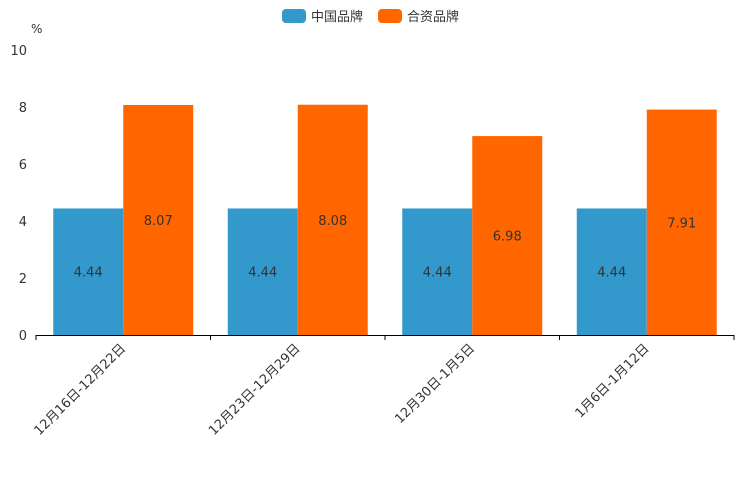 The height and width of the screenshot is (496, 744). I want to click on x-tick-label: 1月6日-1月12日, so click(613, 381).